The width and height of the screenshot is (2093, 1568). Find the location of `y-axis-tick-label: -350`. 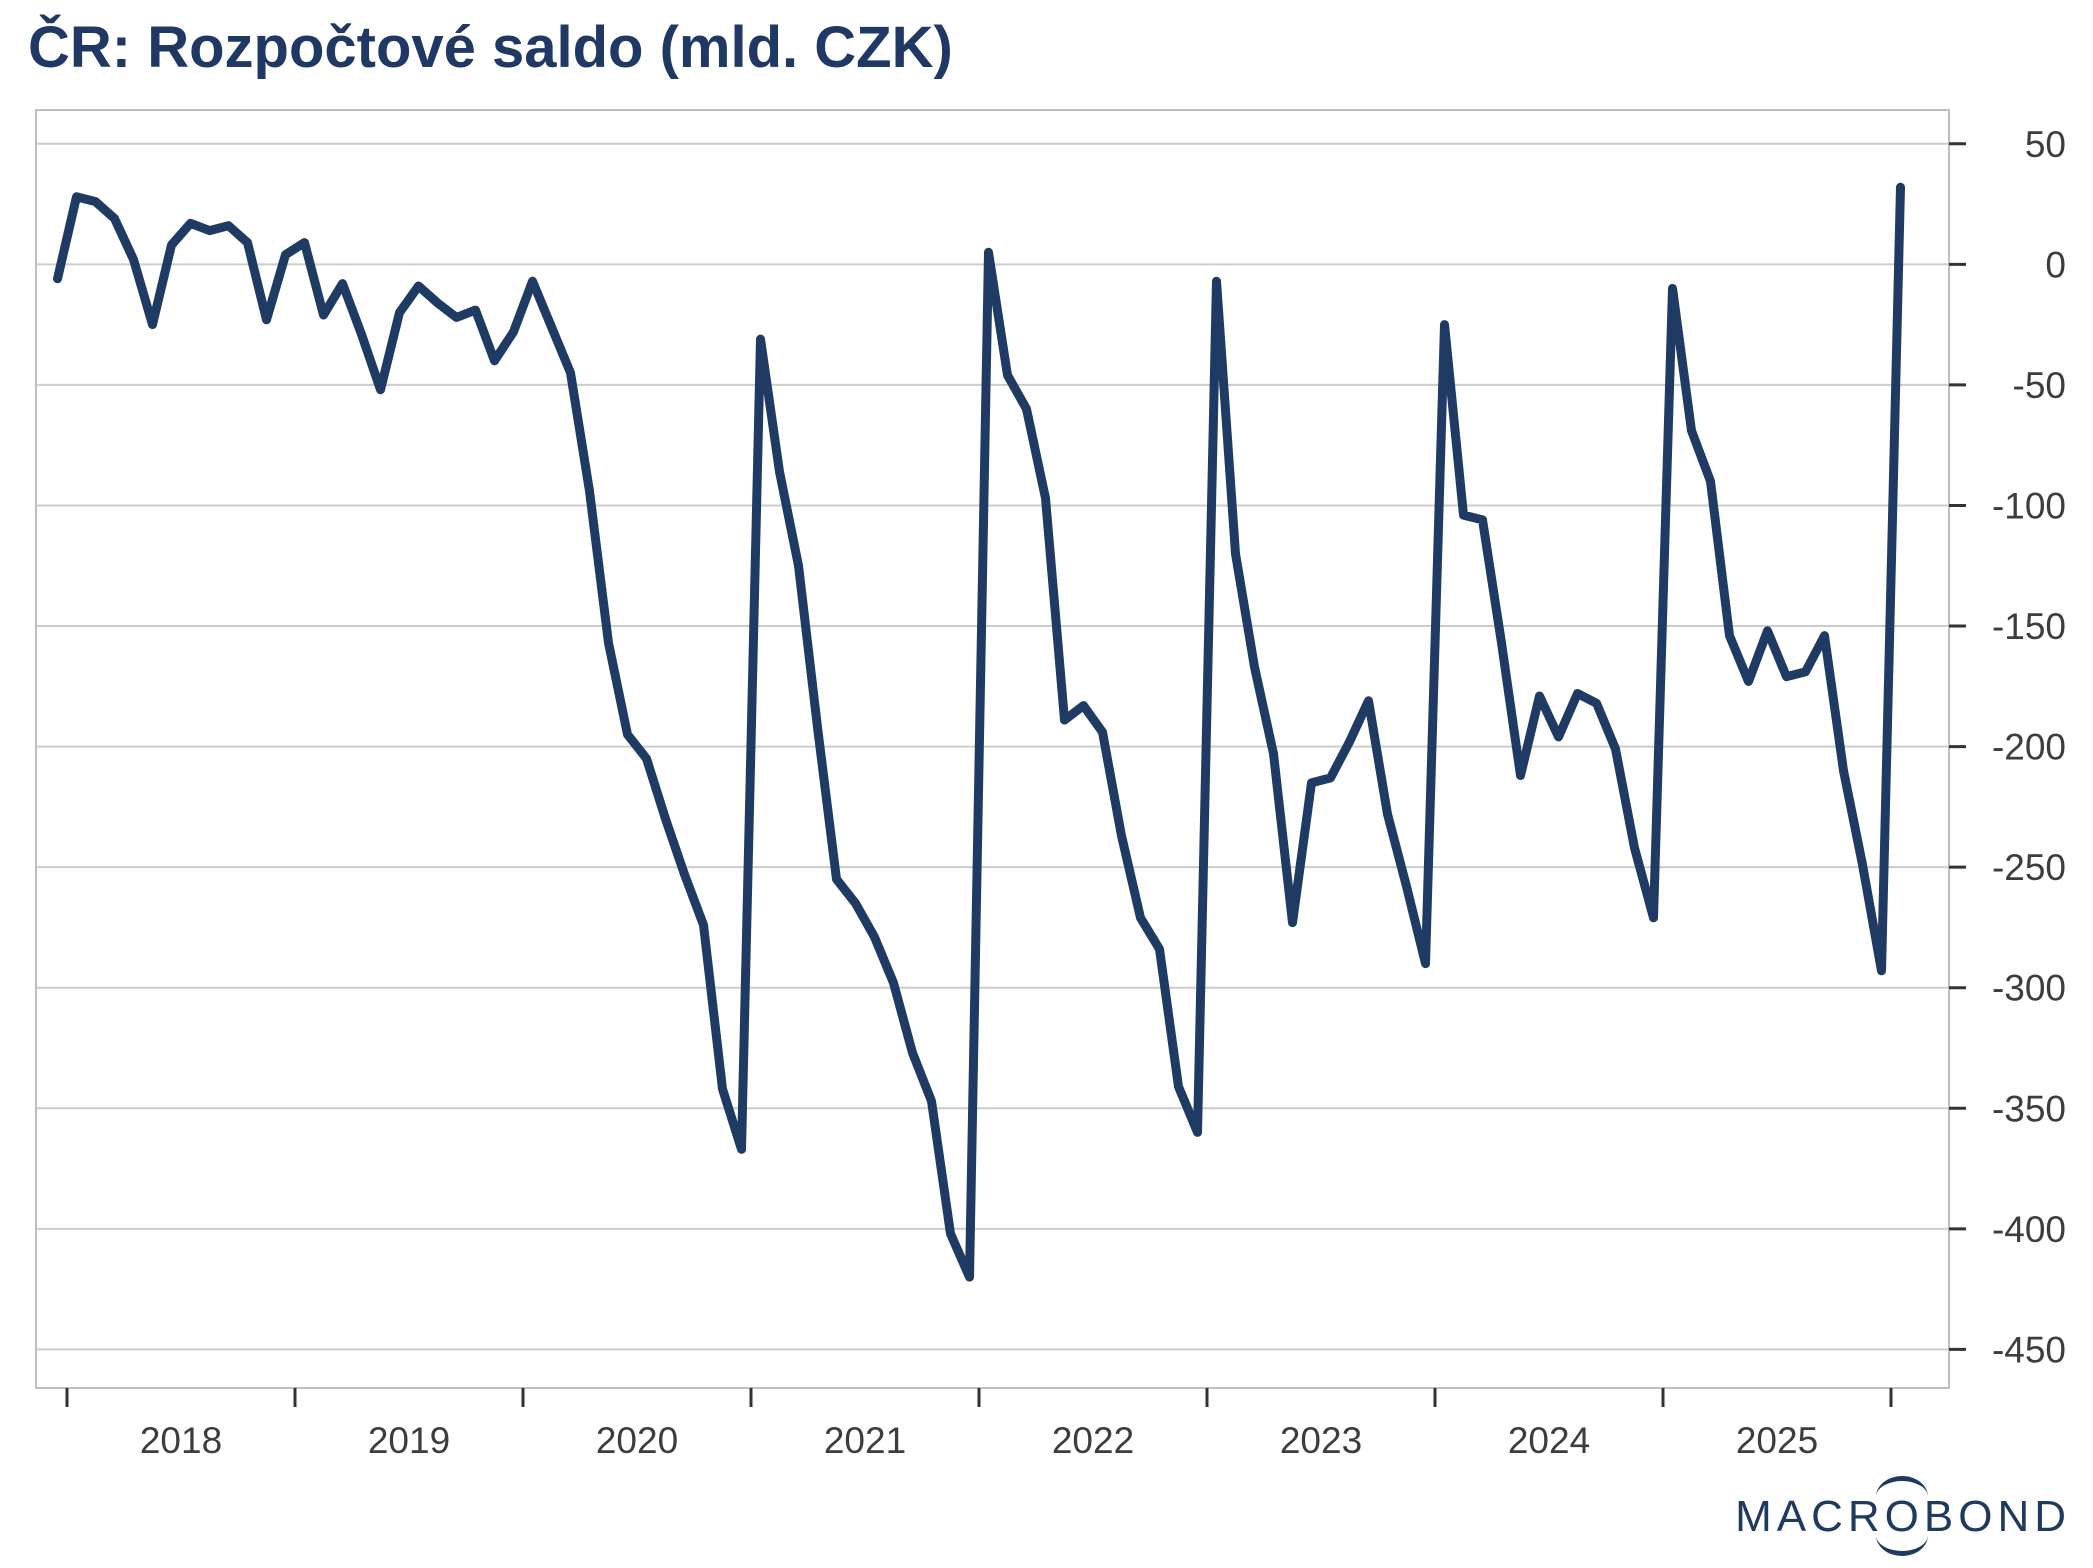

y-axis-tick-label: -350 is located at coordinates (2029, 1108).